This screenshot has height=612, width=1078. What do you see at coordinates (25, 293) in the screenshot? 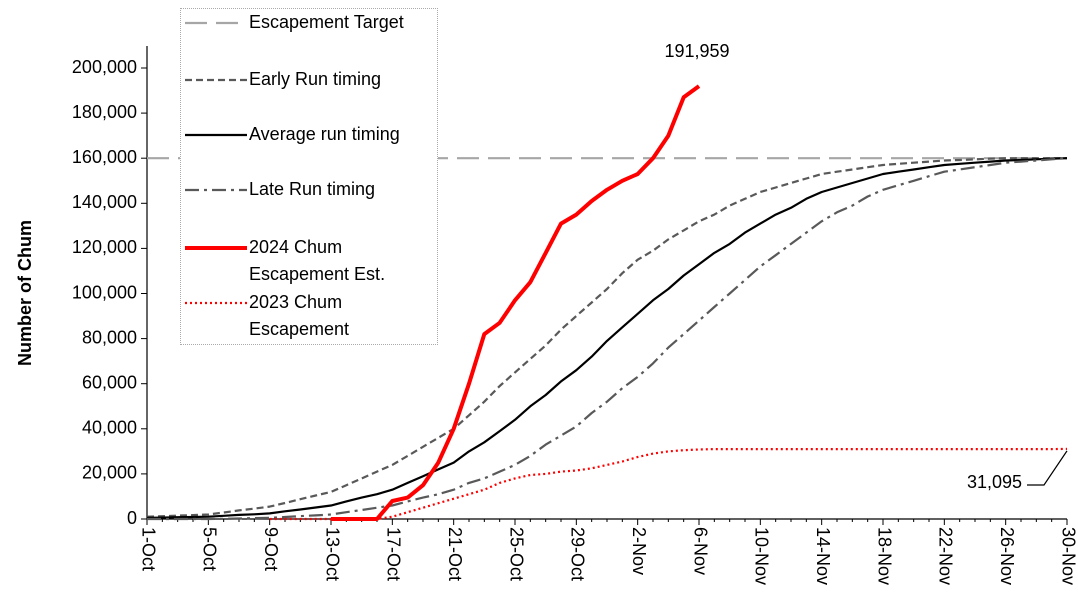
I see `y-axis-title: Number of Chum` at bounding box center [25, 293].